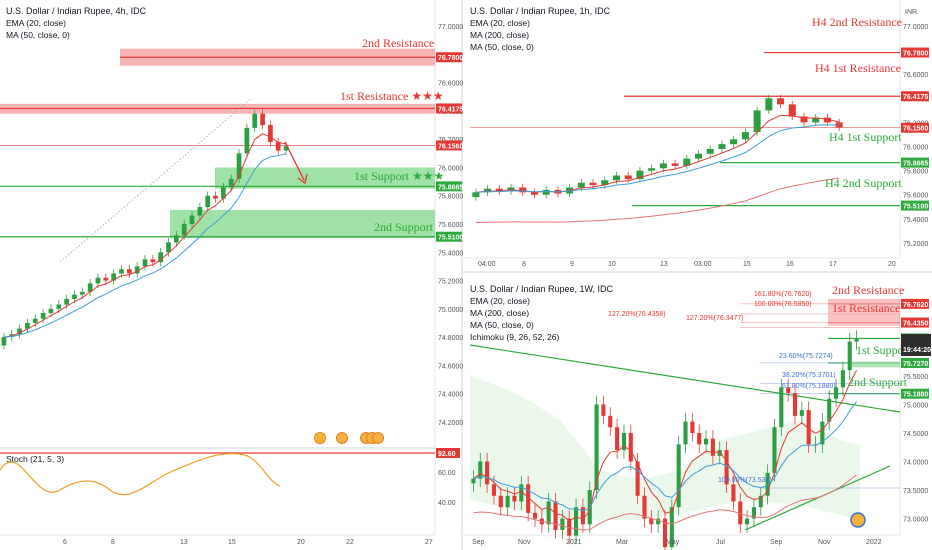  What do you see at coordinates (301, 542) in the screenshot?
I see `x-tick: 20` at bounding box center [301, 542].